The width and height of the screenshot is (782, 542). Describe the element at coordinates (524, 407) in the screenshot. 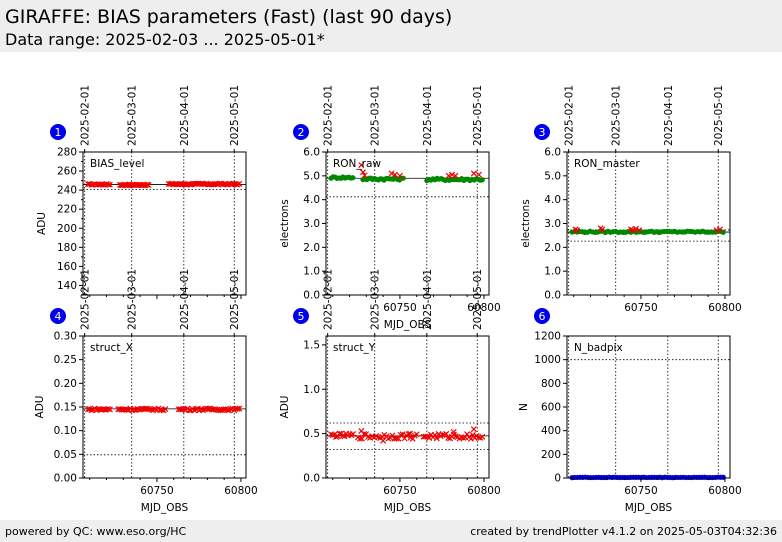

I see `y-axis-label: N` at that location.